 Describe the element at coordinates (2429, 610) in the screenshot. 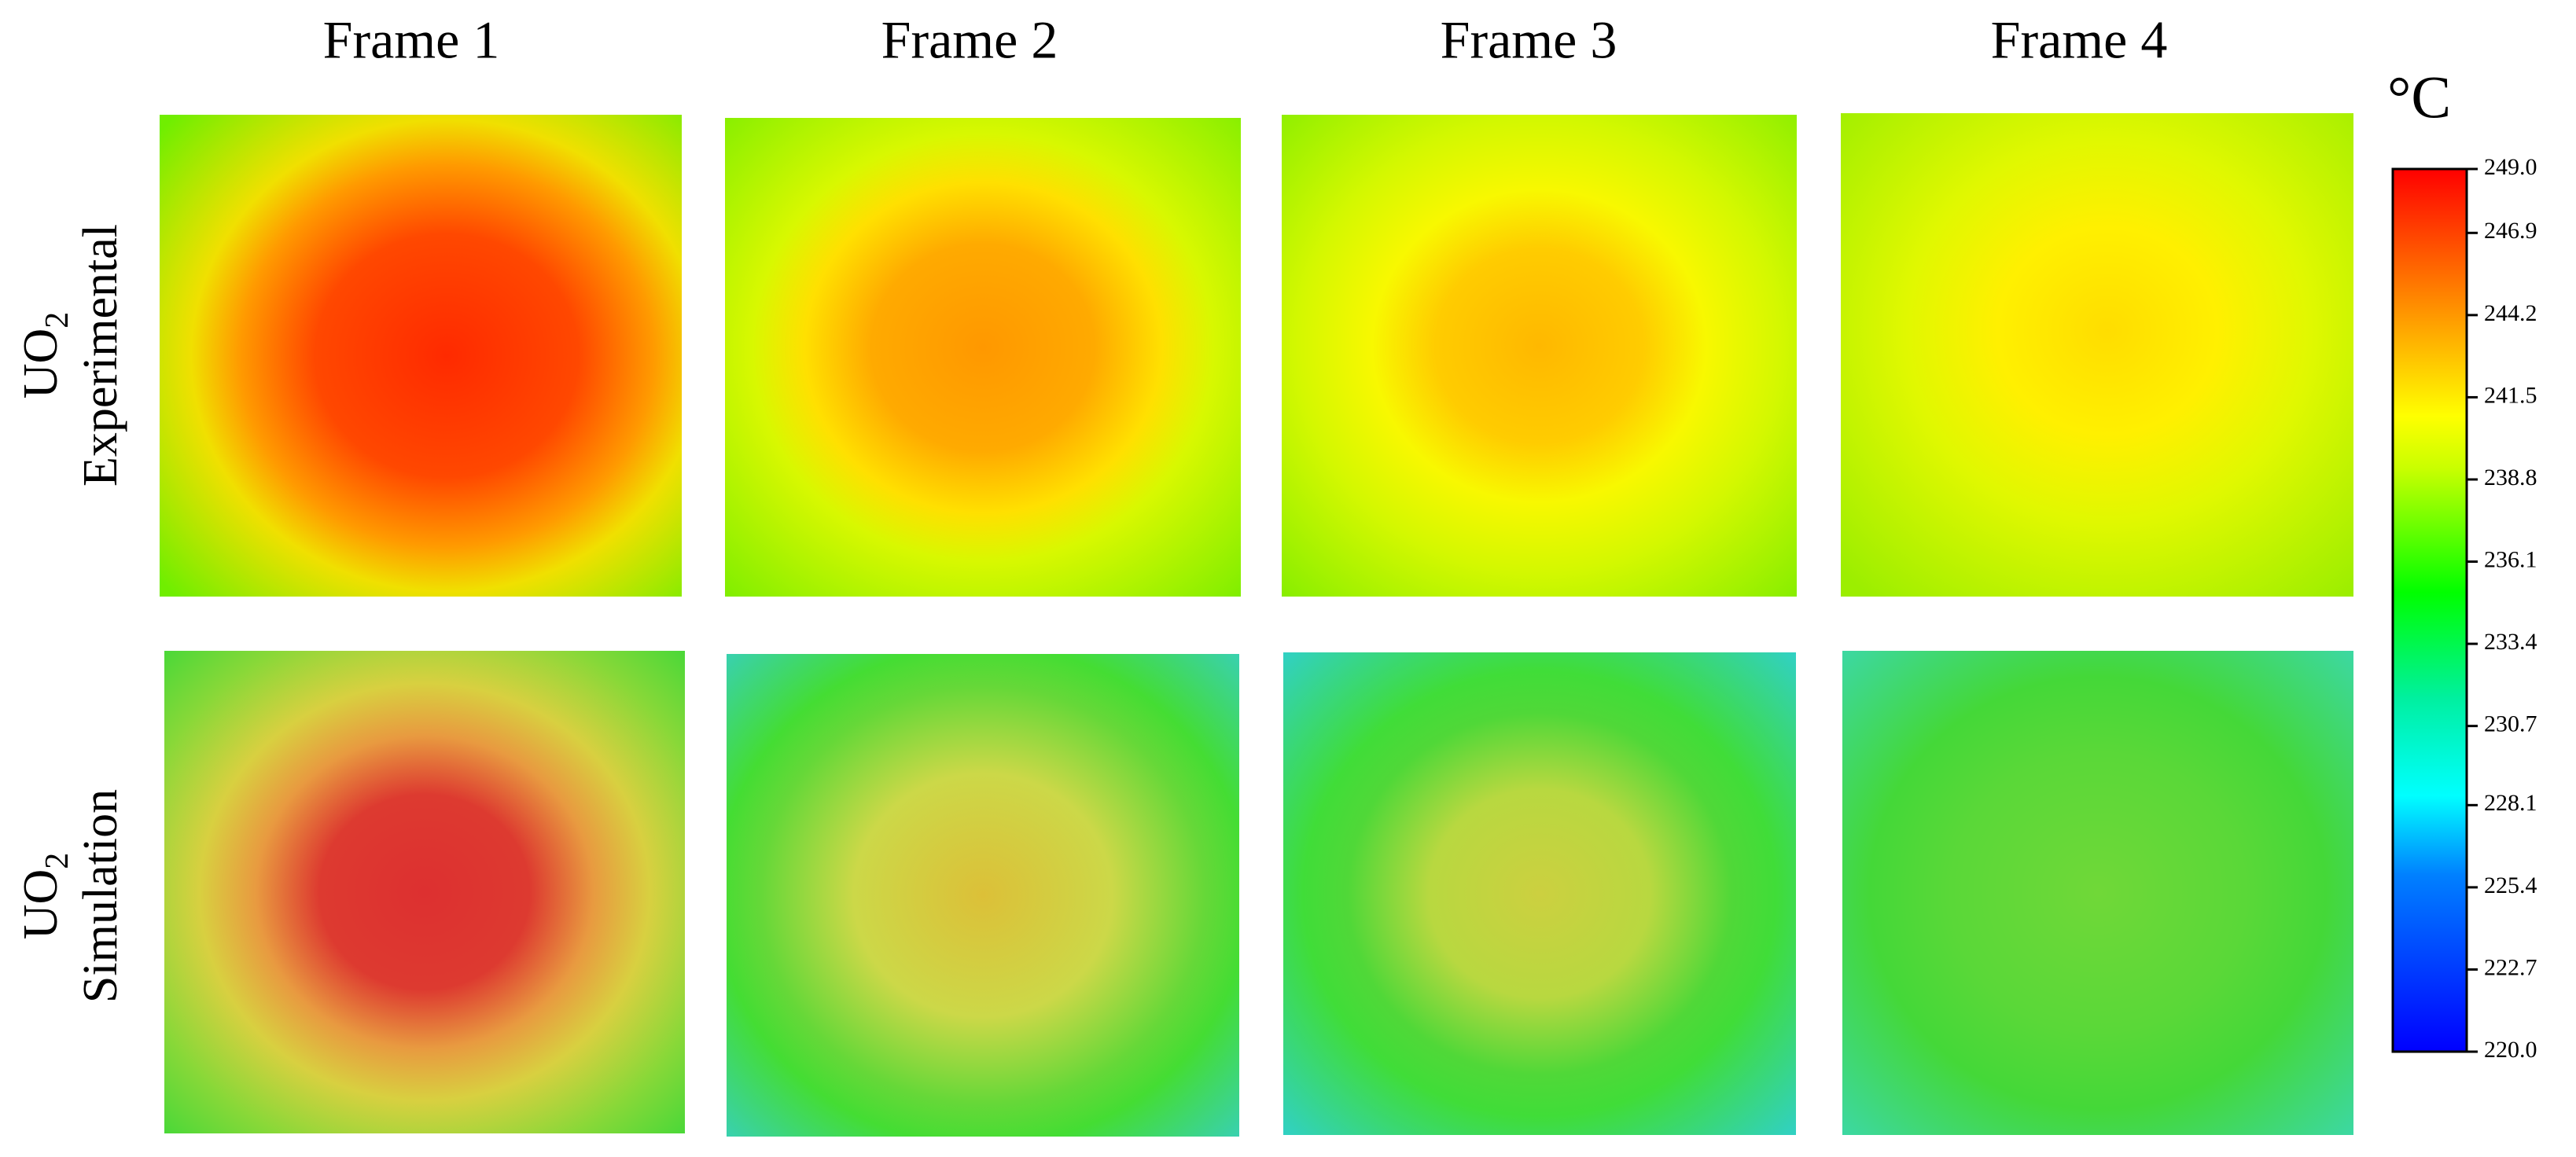

I see `colorbar` at that location.